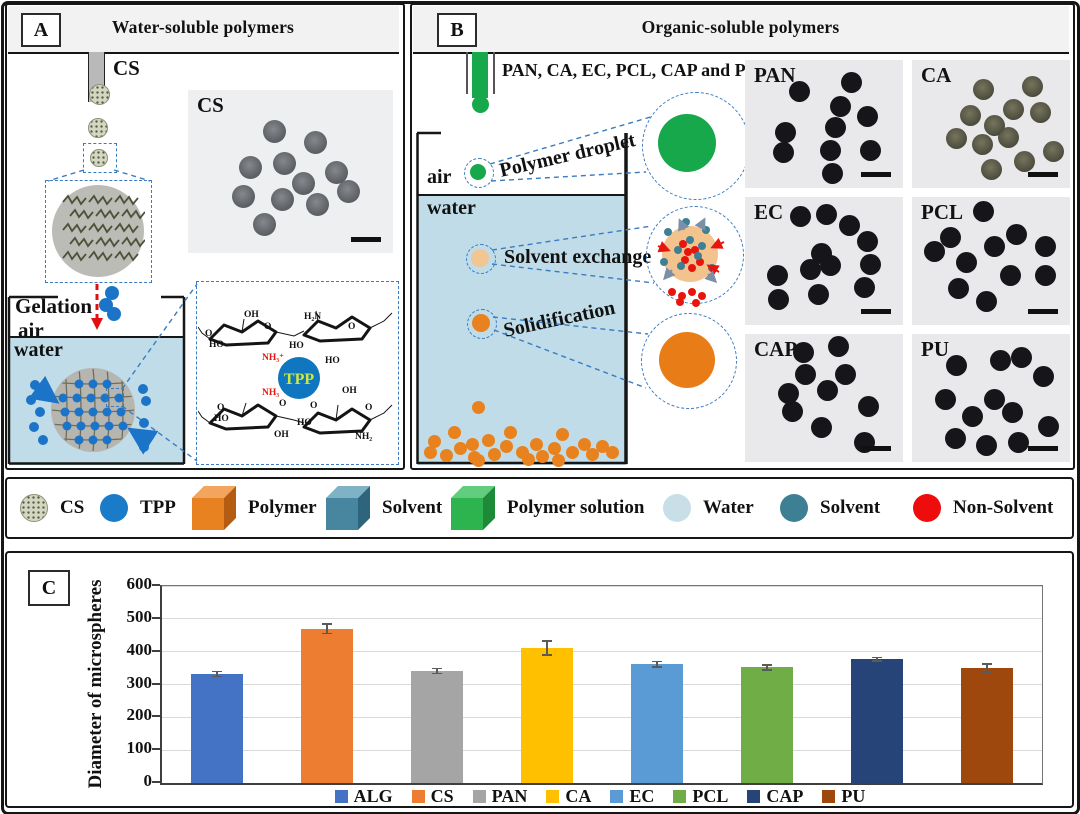 This screenshot has height=814, width=1080. I want to click on panel-b-title: Organic-soluble polymers, so click(740, 27).